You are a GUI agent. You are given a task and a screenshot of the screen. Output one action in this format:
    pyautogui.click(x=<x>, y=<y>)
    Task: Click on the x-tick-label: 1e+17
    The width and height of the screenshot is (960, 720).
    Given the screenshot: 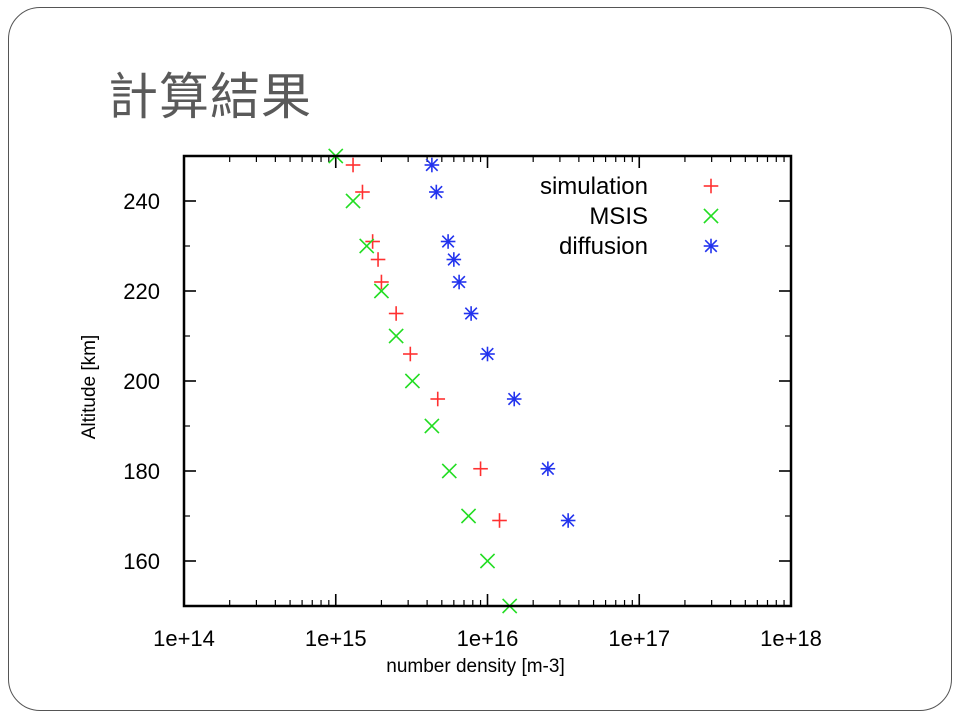 What is the action you would take?
    pyautogui.click(x=639, y=638)
    